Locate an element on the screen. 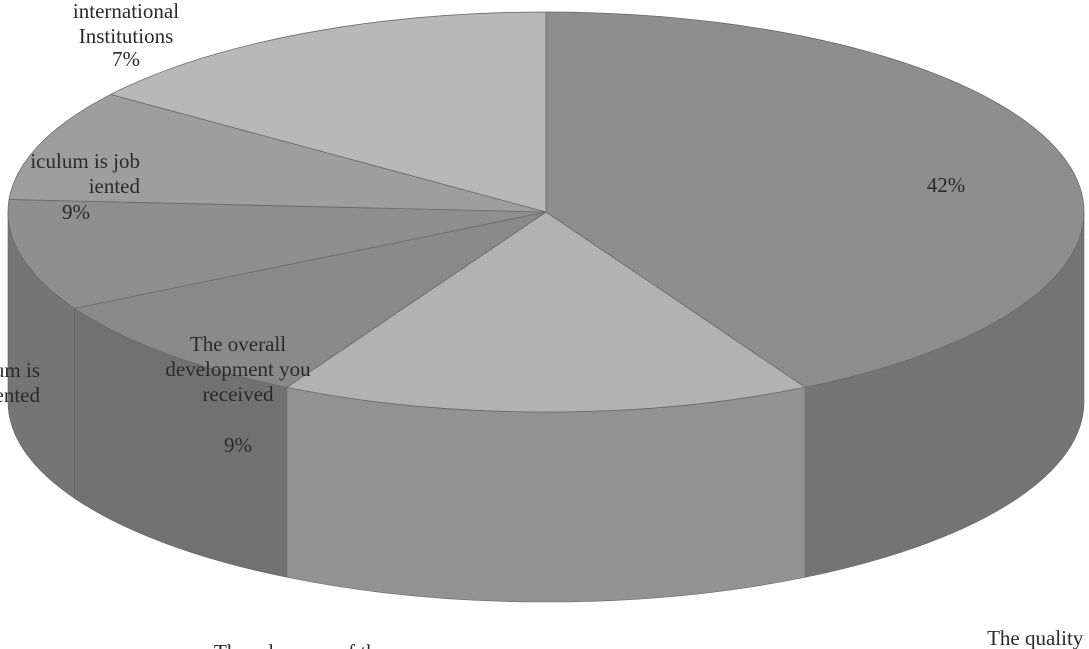 The width and height of the screenshot is (1089, 649). slice-label-1: The relevance of the is located at coordinates (300, 644).